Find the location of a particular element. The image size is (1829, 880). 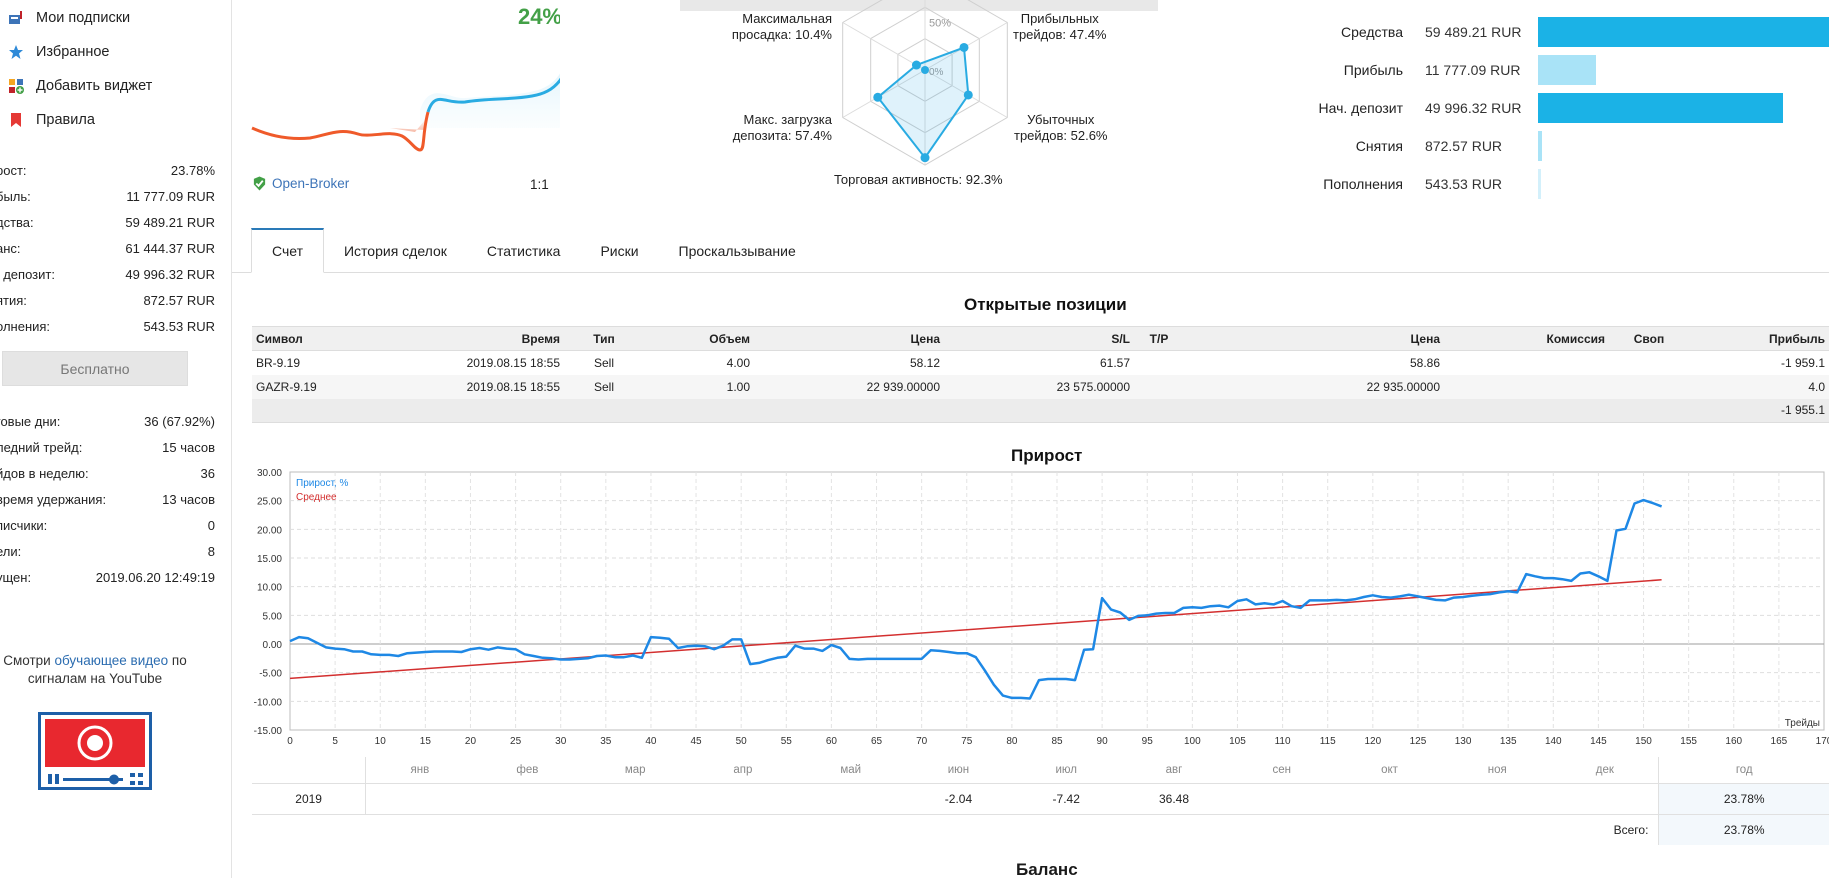

menu-my-subscriptions: Мои подписки is located at coordinates (69, 18).